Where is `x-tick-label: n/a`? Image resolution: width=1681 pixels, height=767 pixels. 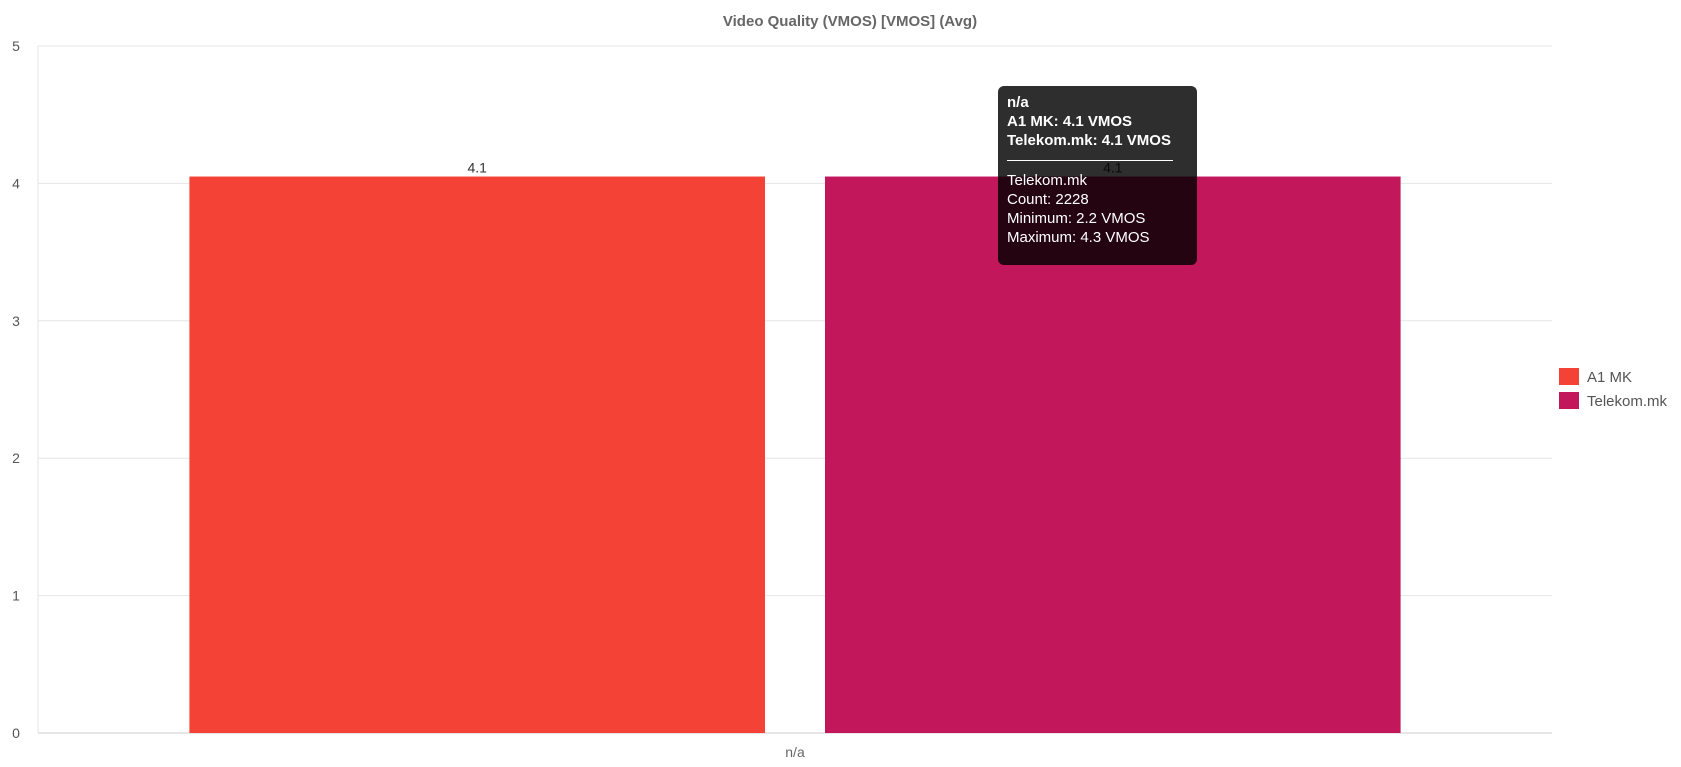
x-tick-label: n/a is located at coordinates (795, 752).